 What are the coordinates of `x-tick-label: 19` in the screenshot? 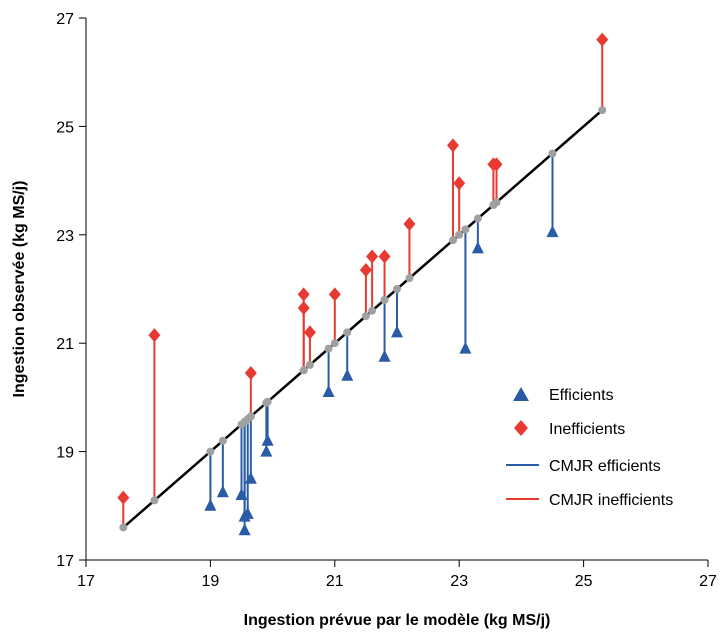 It's located at (211, 581).